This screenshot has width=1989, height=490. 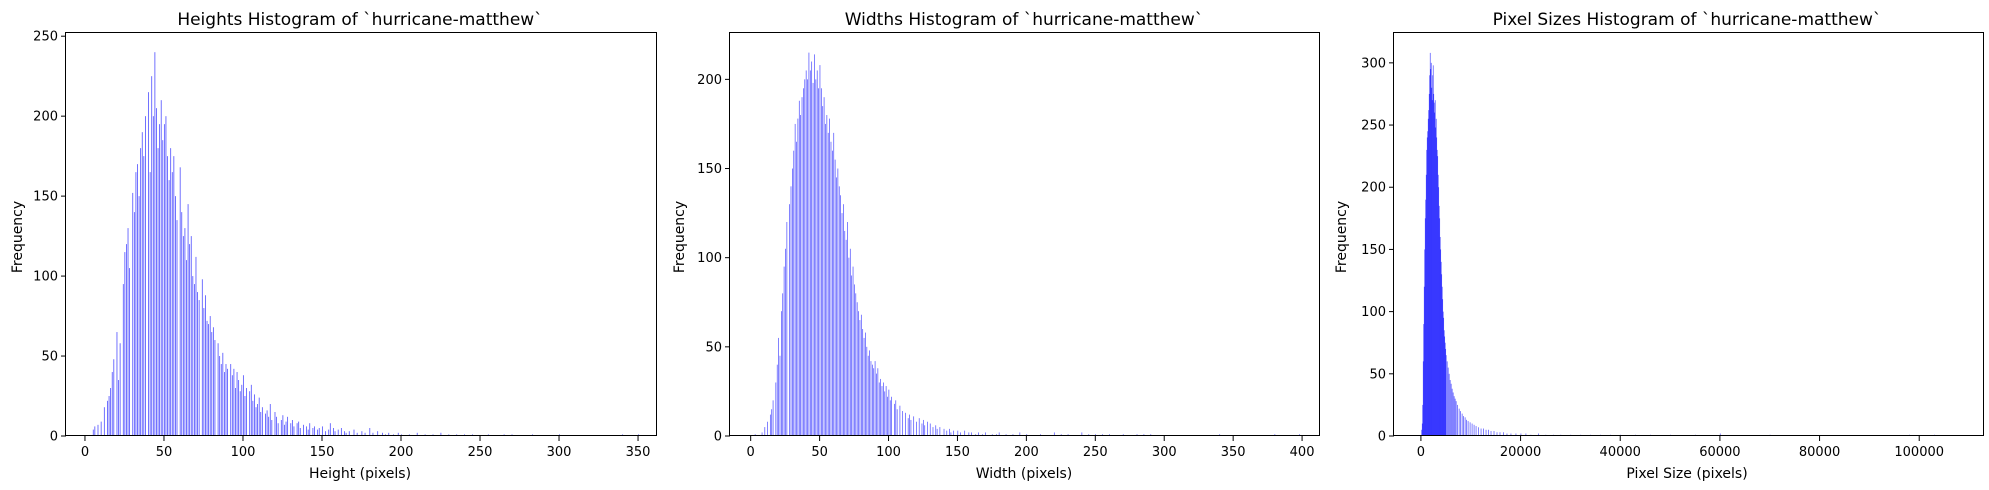 What do you see at coordinates (1919, 452) in the screenshot?
I see `pixel-sizes-x-tick-label: 100000` at bounding box center [1919, 452].